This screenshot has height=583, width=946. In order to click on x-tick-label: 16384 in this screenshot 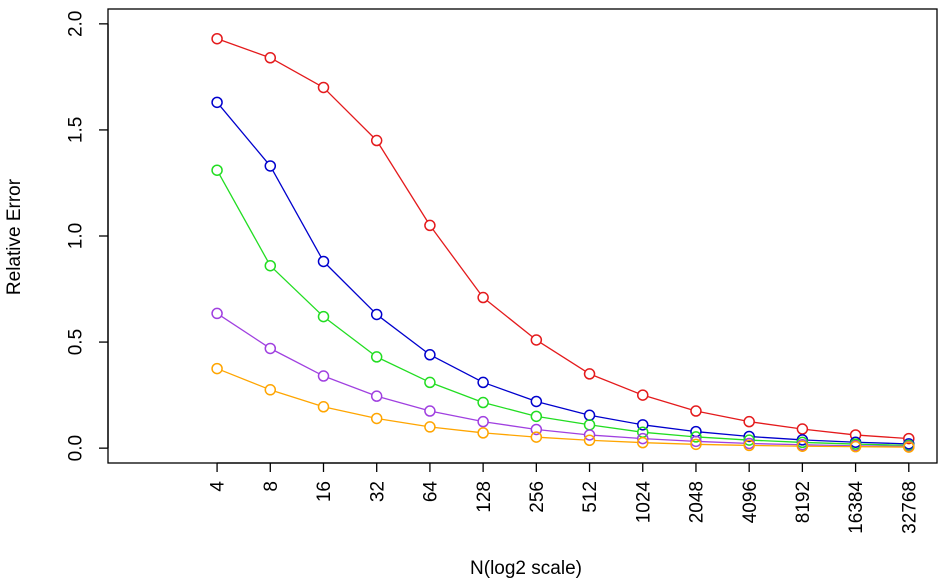, I will do `click(856, 507)`.